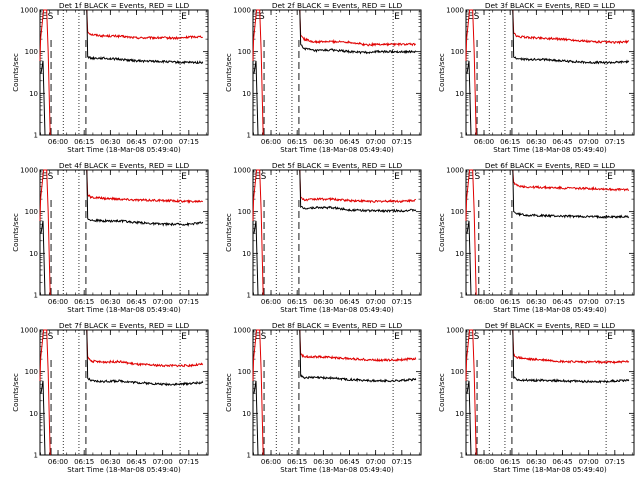  I want to click on chart-title: Det 9f BLACK = Events, RED = LLD, so click(550, 325).